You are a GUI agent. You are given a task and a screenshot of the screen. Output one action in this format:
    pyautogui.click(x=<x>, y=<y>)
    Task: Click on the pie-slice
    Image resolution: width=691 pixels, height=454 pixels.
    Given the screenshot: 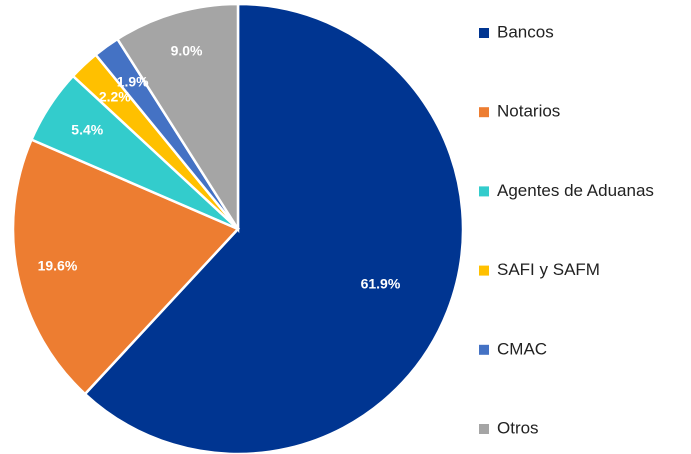 What is the action you would take?
    pyautogui.click(x=177, y=118)
    